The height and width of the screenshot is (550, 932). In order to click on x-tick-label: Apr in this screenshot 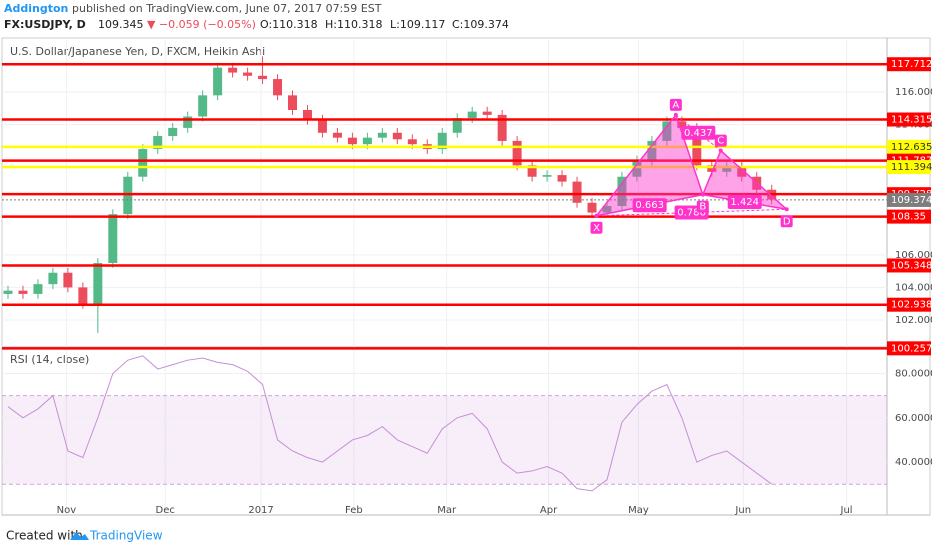, I will do `click(549, 510)`.